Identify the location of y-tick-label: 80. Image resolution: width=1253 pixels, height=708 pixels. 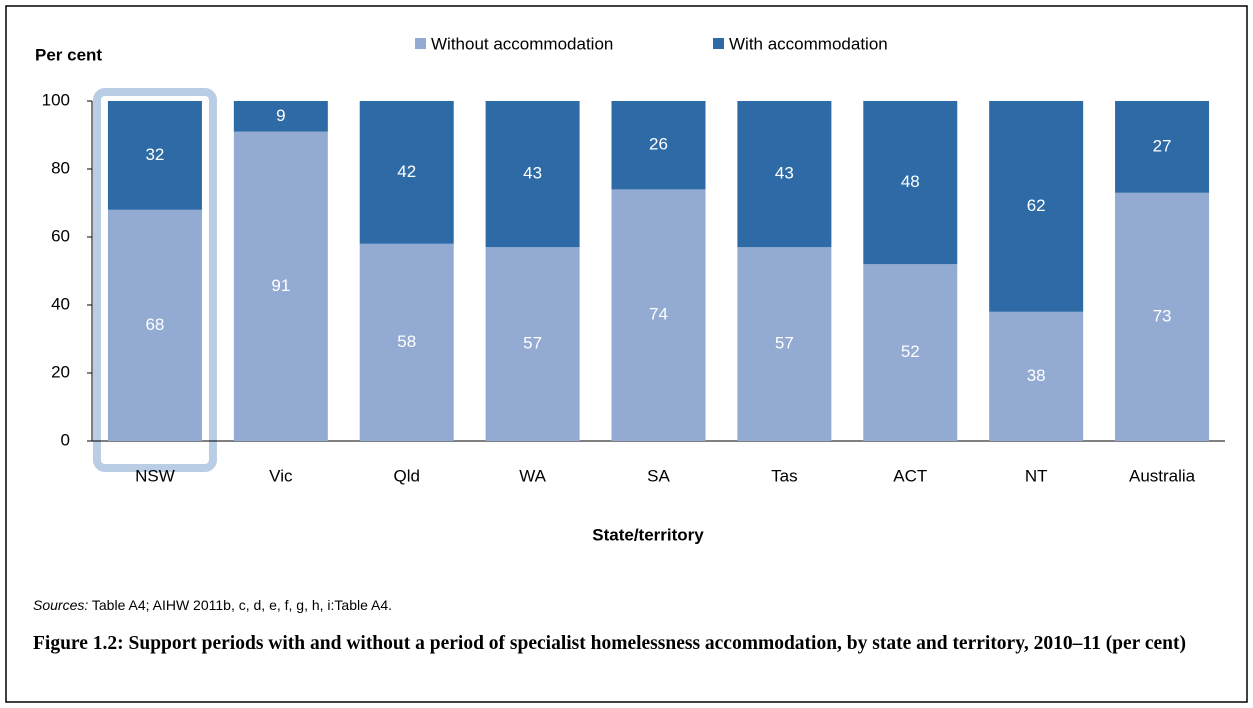
(60, 167).